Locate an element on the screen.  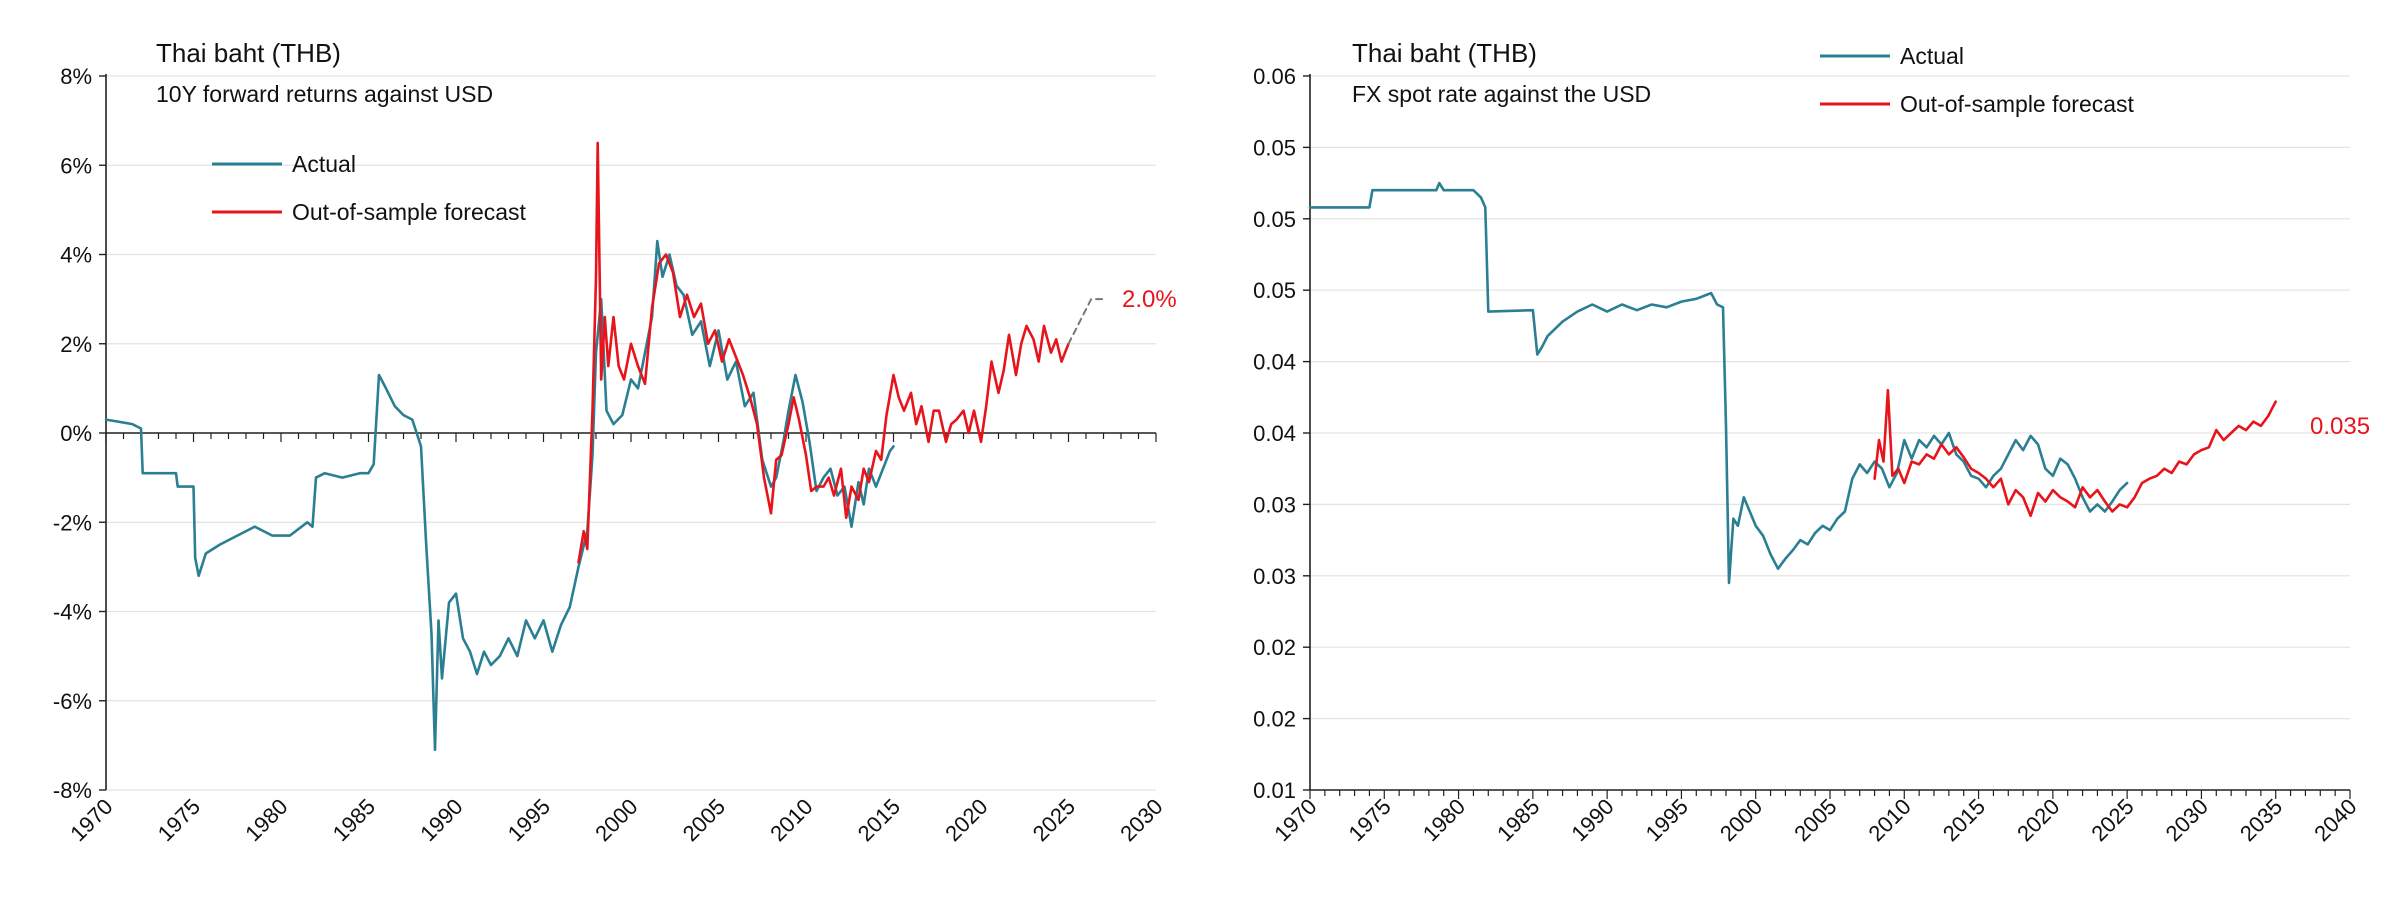
c0-x-tick-label: 2030 is located at coordinates (1141, 820).